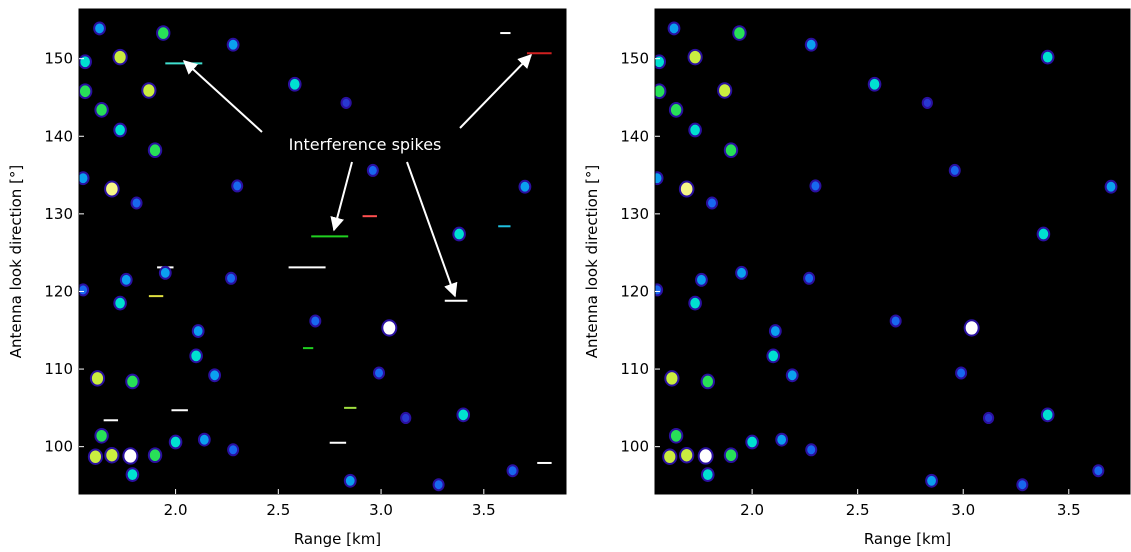  I want to click on x-tick-label: 3.0, so click(963, 510).